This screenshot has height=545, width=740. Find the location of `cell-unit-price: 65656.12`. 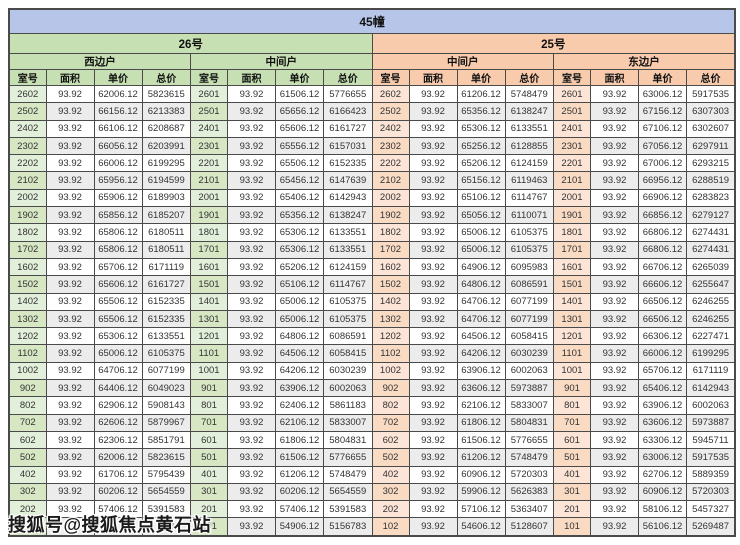

cell-unit-price: 65656.12 is located at coordinates (299, 111).